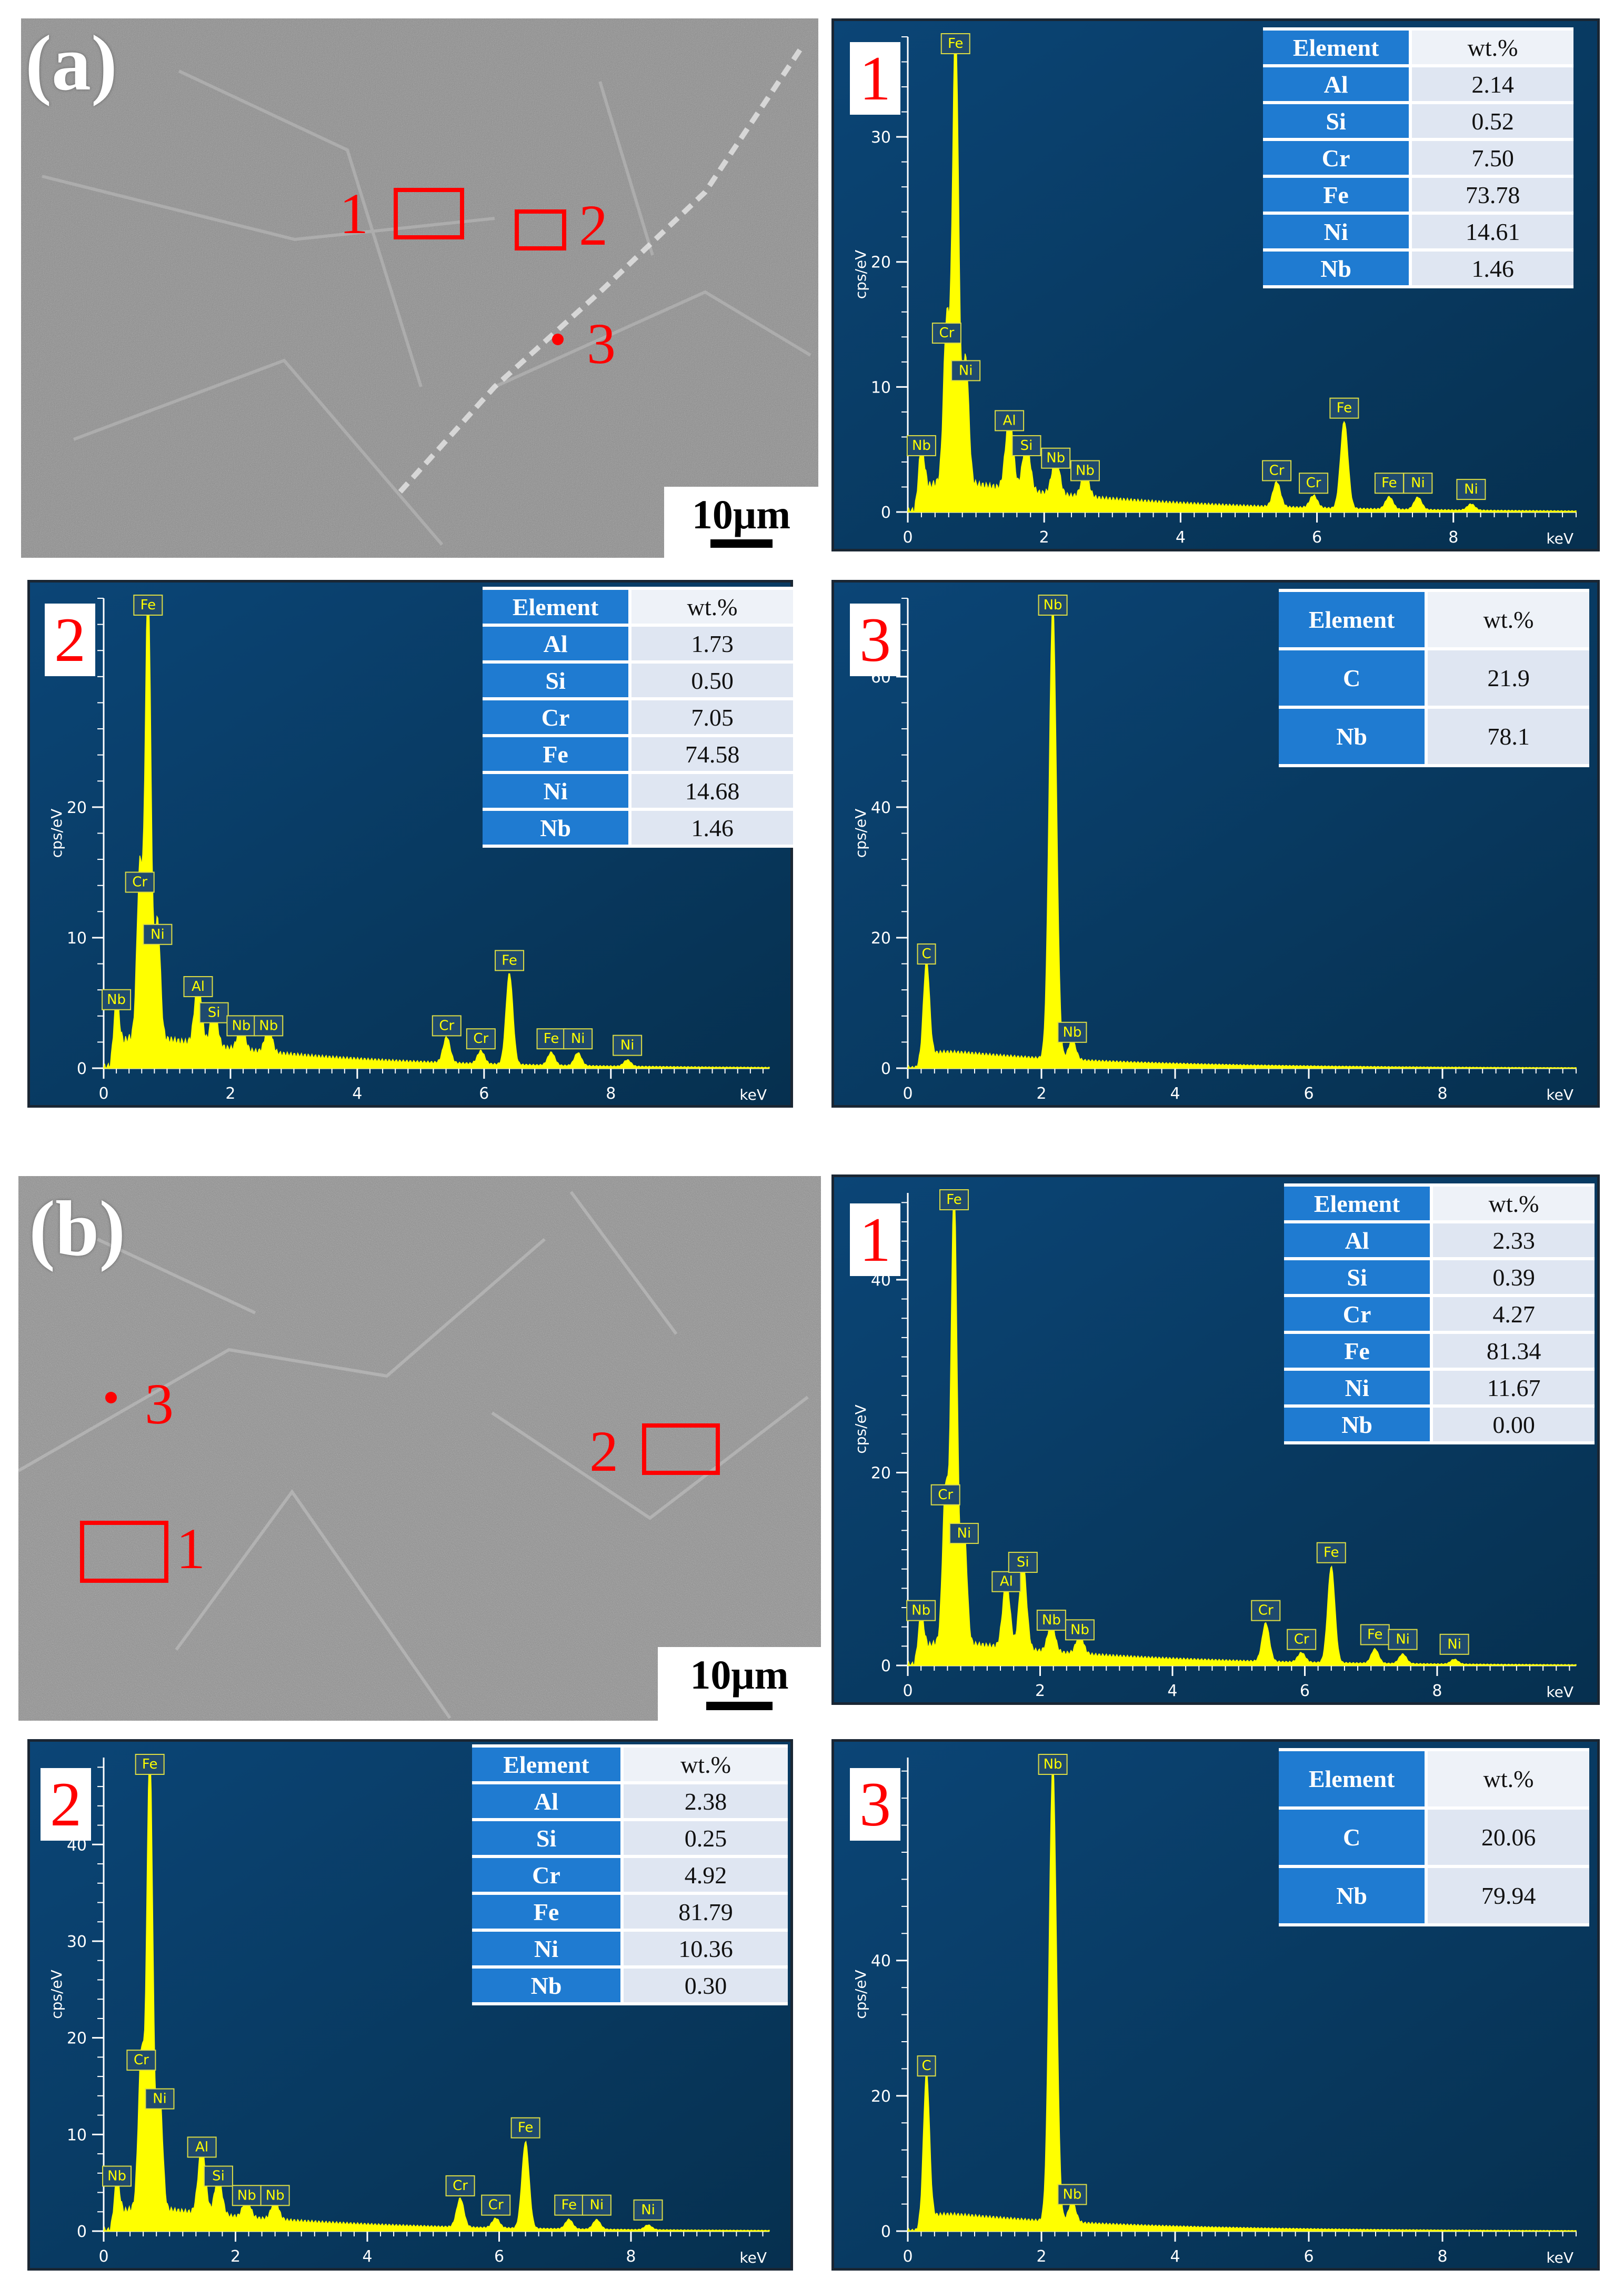 This screenshot has width=1624, height=2289. What do you see at coordinates (150, 1764) in the screenshot?
I see `peak-label: Fe` at bounding box center [150, 1764].